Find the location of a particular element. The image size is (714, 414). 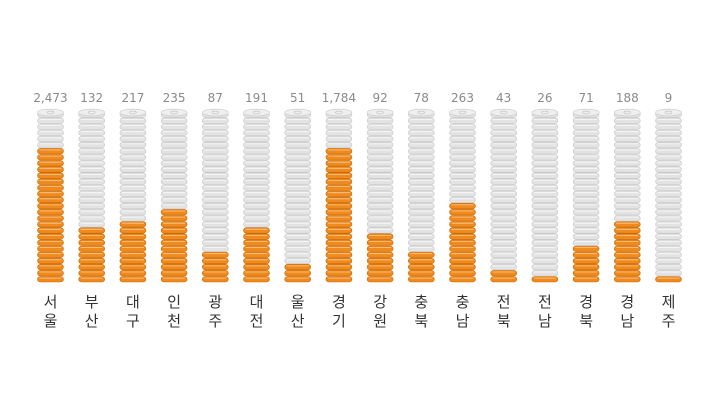

category-label-char: 경 is located at coordinates (586, 302).